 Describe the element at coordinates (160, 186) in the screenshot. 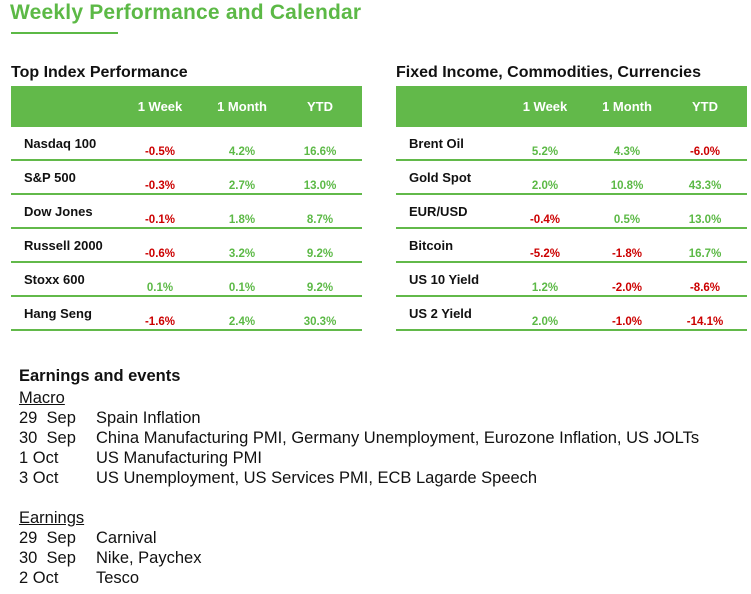

I see `value-cell: -0.3%` at that location.